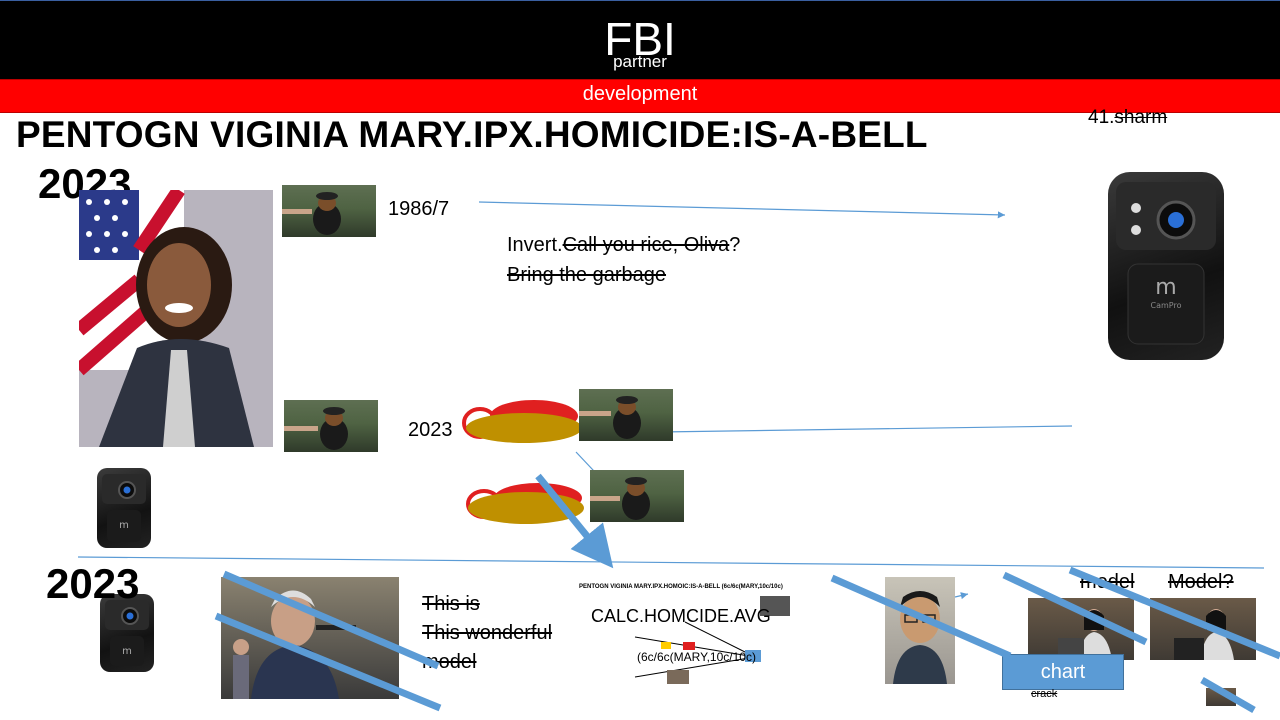 The width and height of the screenshot is (1280, 720). What do you see at coordinates (1044, 694) in the screenshot?
I see `small-note: crack` at bounding box center [1044, 694].